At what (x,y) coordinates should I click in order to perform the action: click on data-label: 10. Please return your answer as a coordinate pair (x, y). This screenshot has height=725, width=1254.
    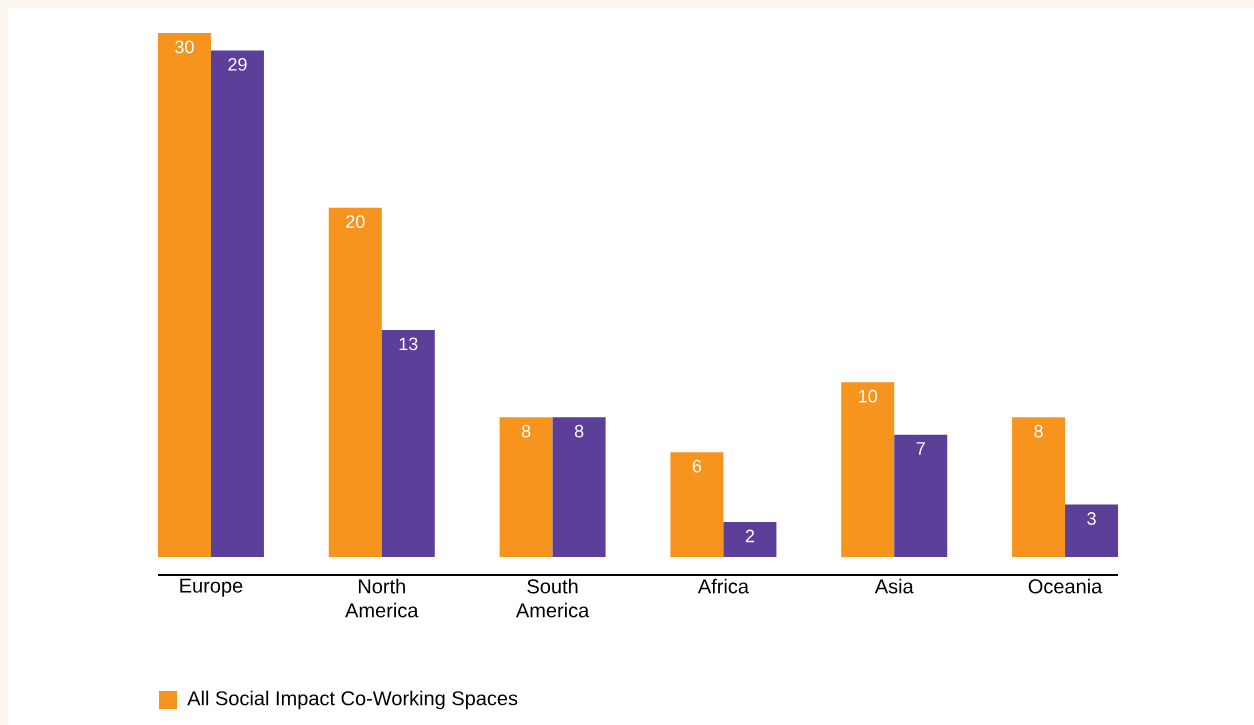
    Looking at the image, I should click on (868, 396).